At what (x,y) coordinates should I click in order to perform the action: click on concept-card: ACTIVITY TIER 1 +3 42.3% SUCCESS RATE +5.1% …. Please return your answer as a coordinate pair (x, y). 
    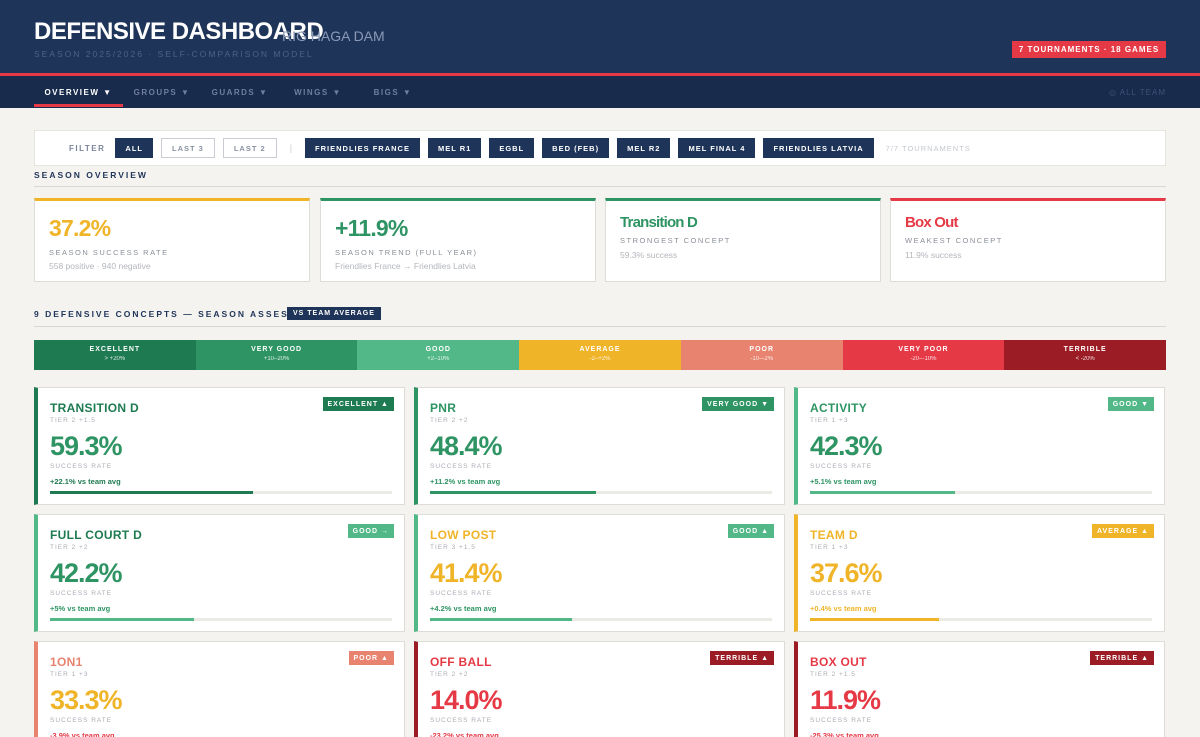
    Looking at the image, I should click on (979, 446).